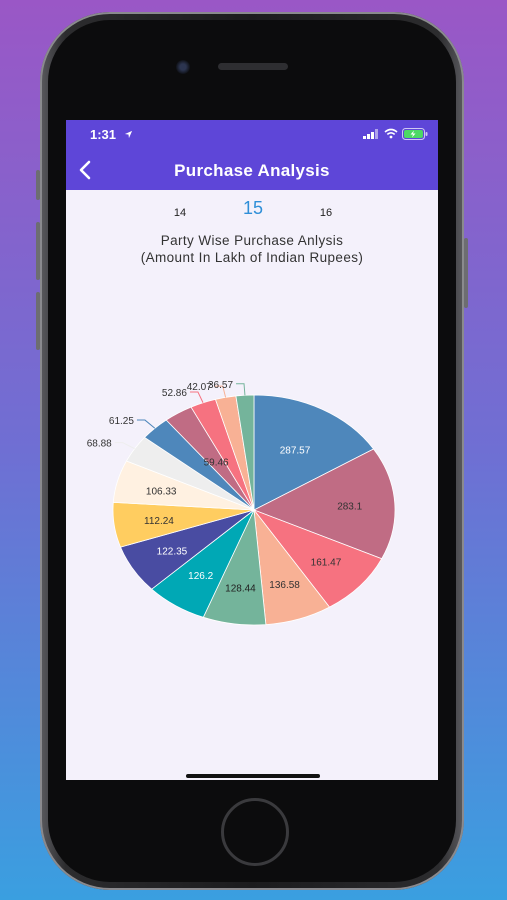  Describe the element at coordinates (370, 134) in the screenshot. I see `cellular-signal-icon` at that location.